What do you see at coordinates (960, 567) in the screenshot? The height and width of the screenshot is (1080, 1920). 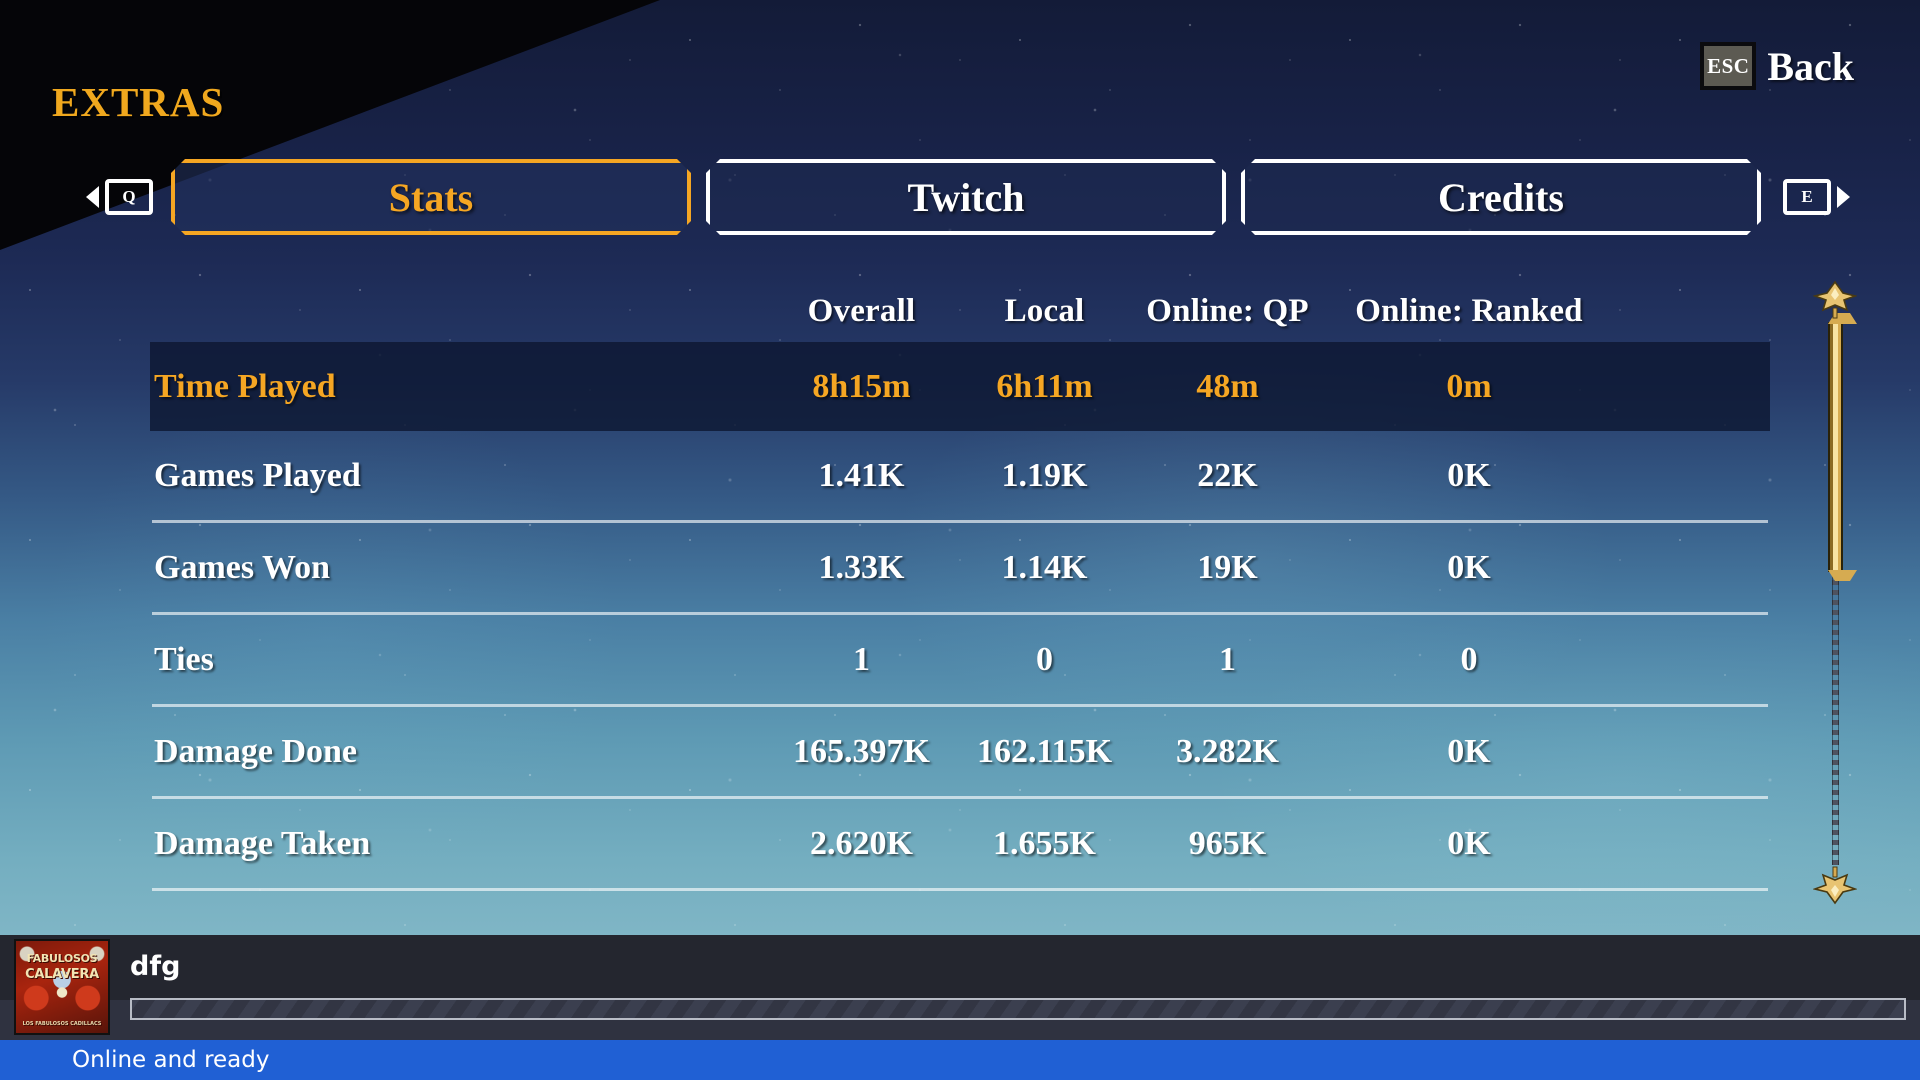 I see `table-row: Games Won 1.33K 1.14K 19K 0K` at bounding box center [960, 567].